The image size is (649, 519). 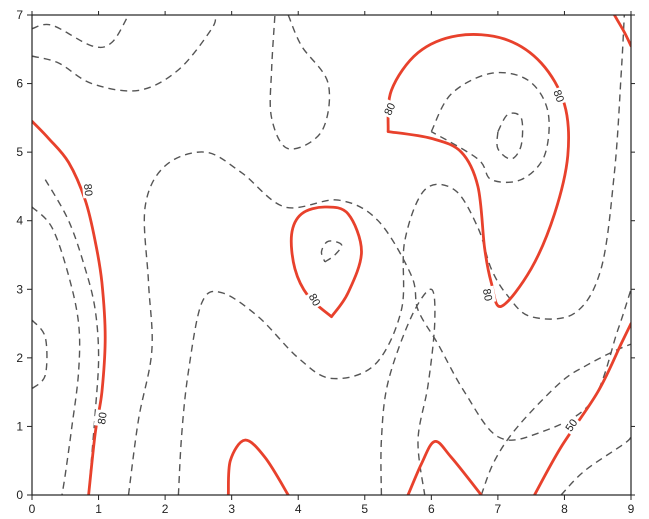 What do you see at coordinates (298, 509) in the screenshot?
I see `x-tick-label: 4` at bounding box center [298, 509].